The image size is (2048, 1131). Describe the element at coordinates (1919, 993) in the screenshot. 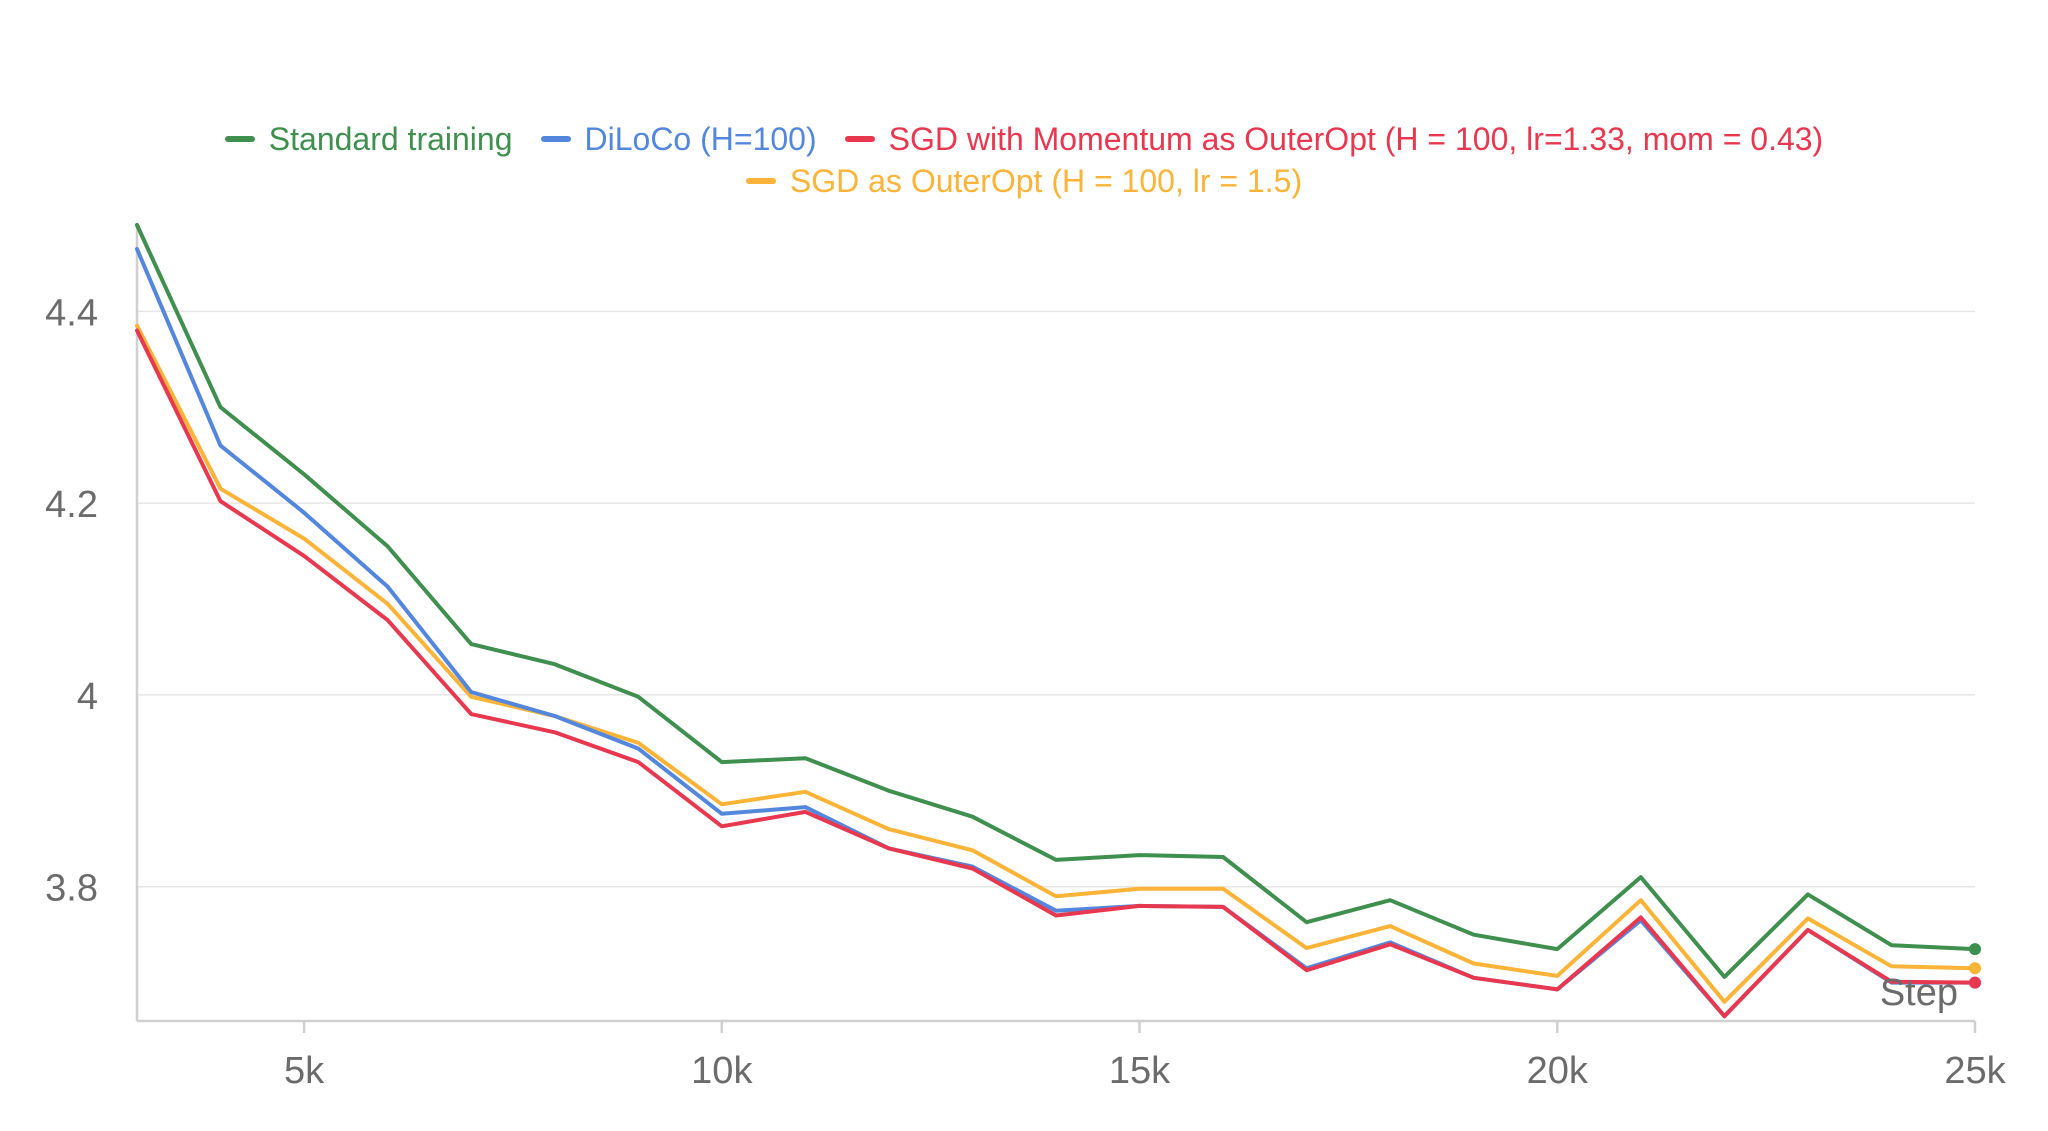

I see `x-axis-label: Step` at that location.